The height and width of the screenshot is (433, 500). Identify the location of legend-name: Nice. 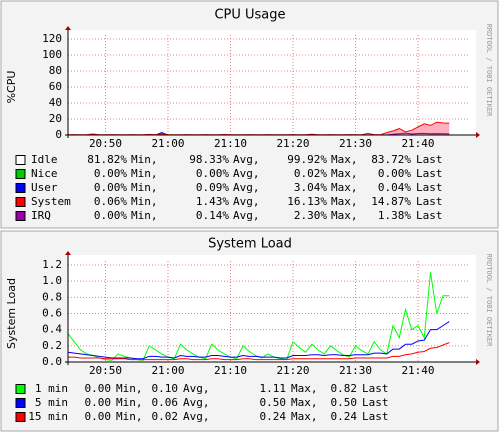
(44, 173).